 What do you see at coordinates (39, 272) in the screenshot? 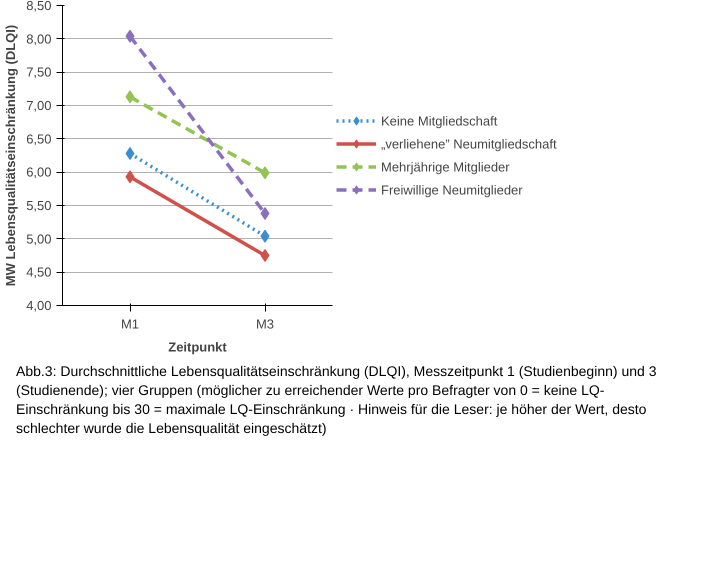
I see `y-tick-label: 4,50` at bounding box center [39, 272].